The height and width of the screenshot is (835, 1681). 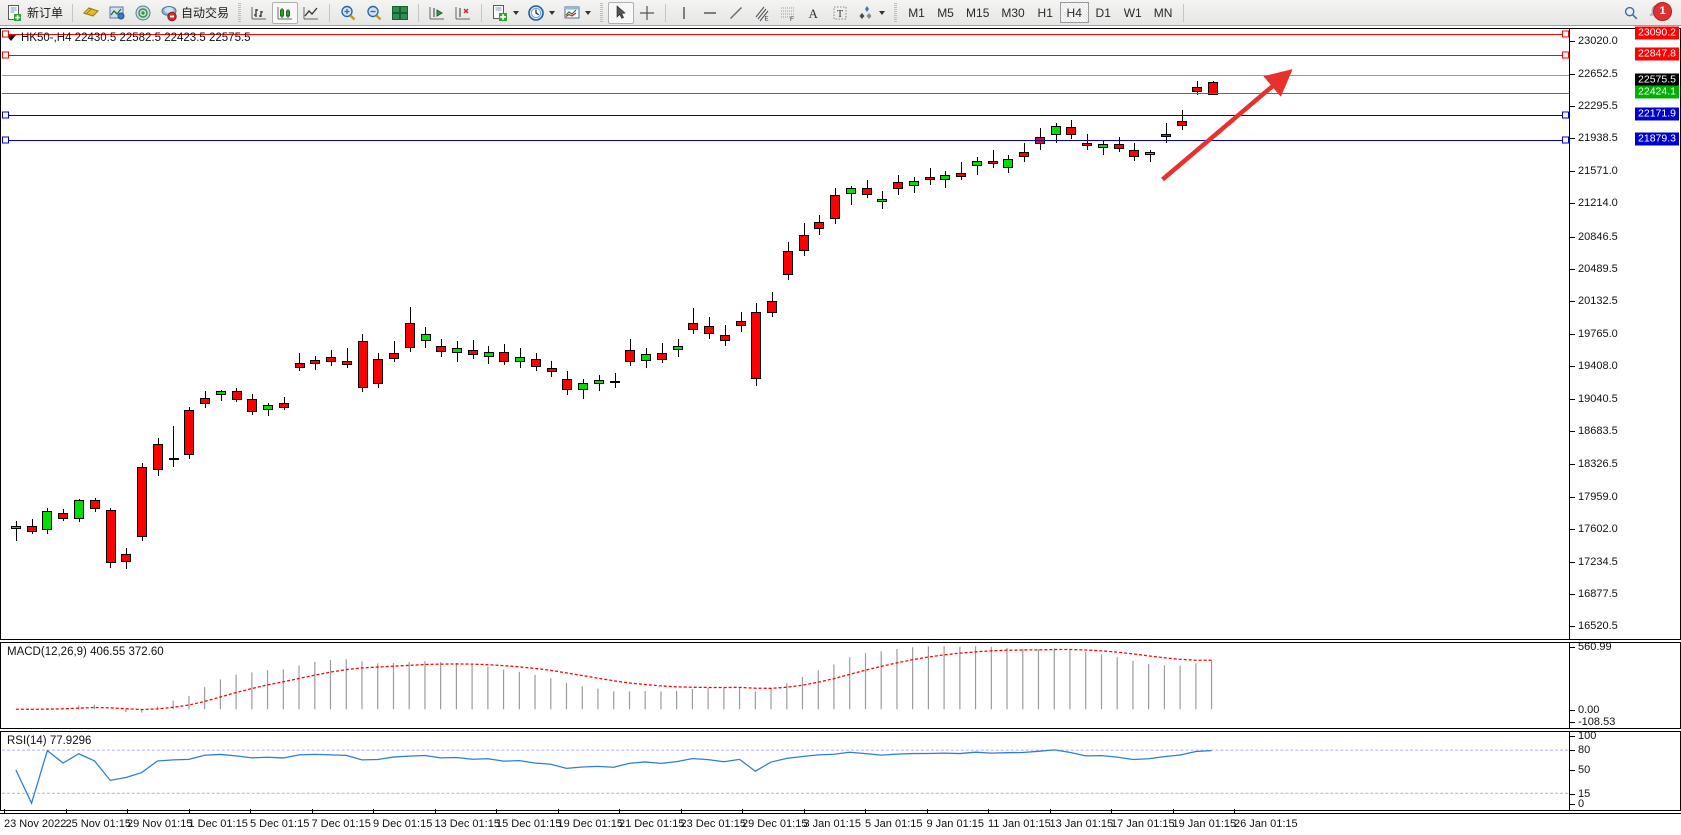 What do you see at coordinates (1657, 114) in the screenshot?
I see `price-tag-order-blue-upper: 22171.9` at bounding box center [1657, 114].